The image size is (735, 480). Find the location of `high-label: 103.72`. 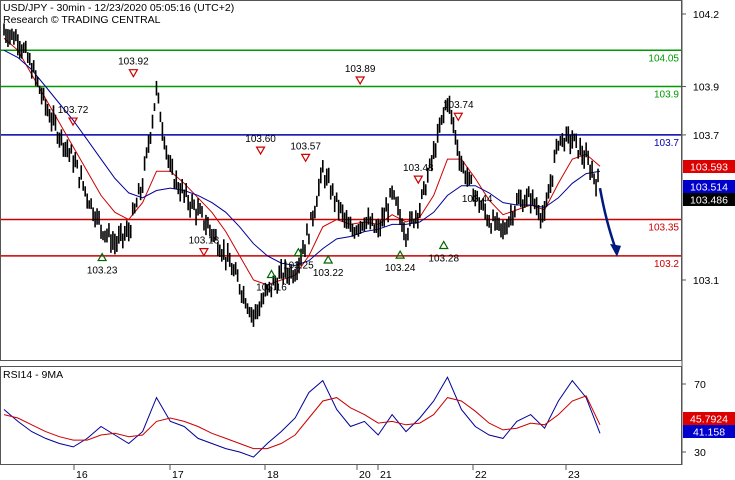

high-label: 103.72 is located at coordinates (73, 110).